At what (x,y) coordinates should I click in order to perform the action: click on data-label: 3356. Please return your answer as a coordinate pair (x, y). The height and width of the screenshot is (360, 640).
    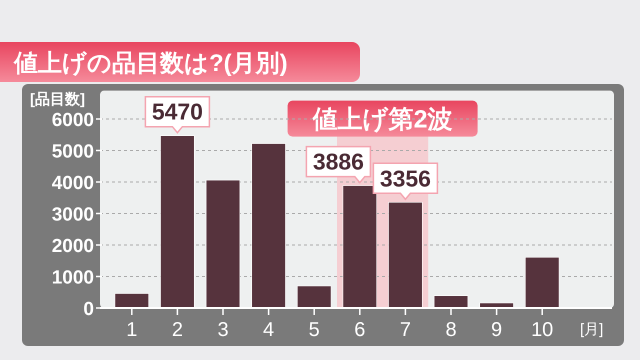
    Looking at the image, I should click on (405, 178).